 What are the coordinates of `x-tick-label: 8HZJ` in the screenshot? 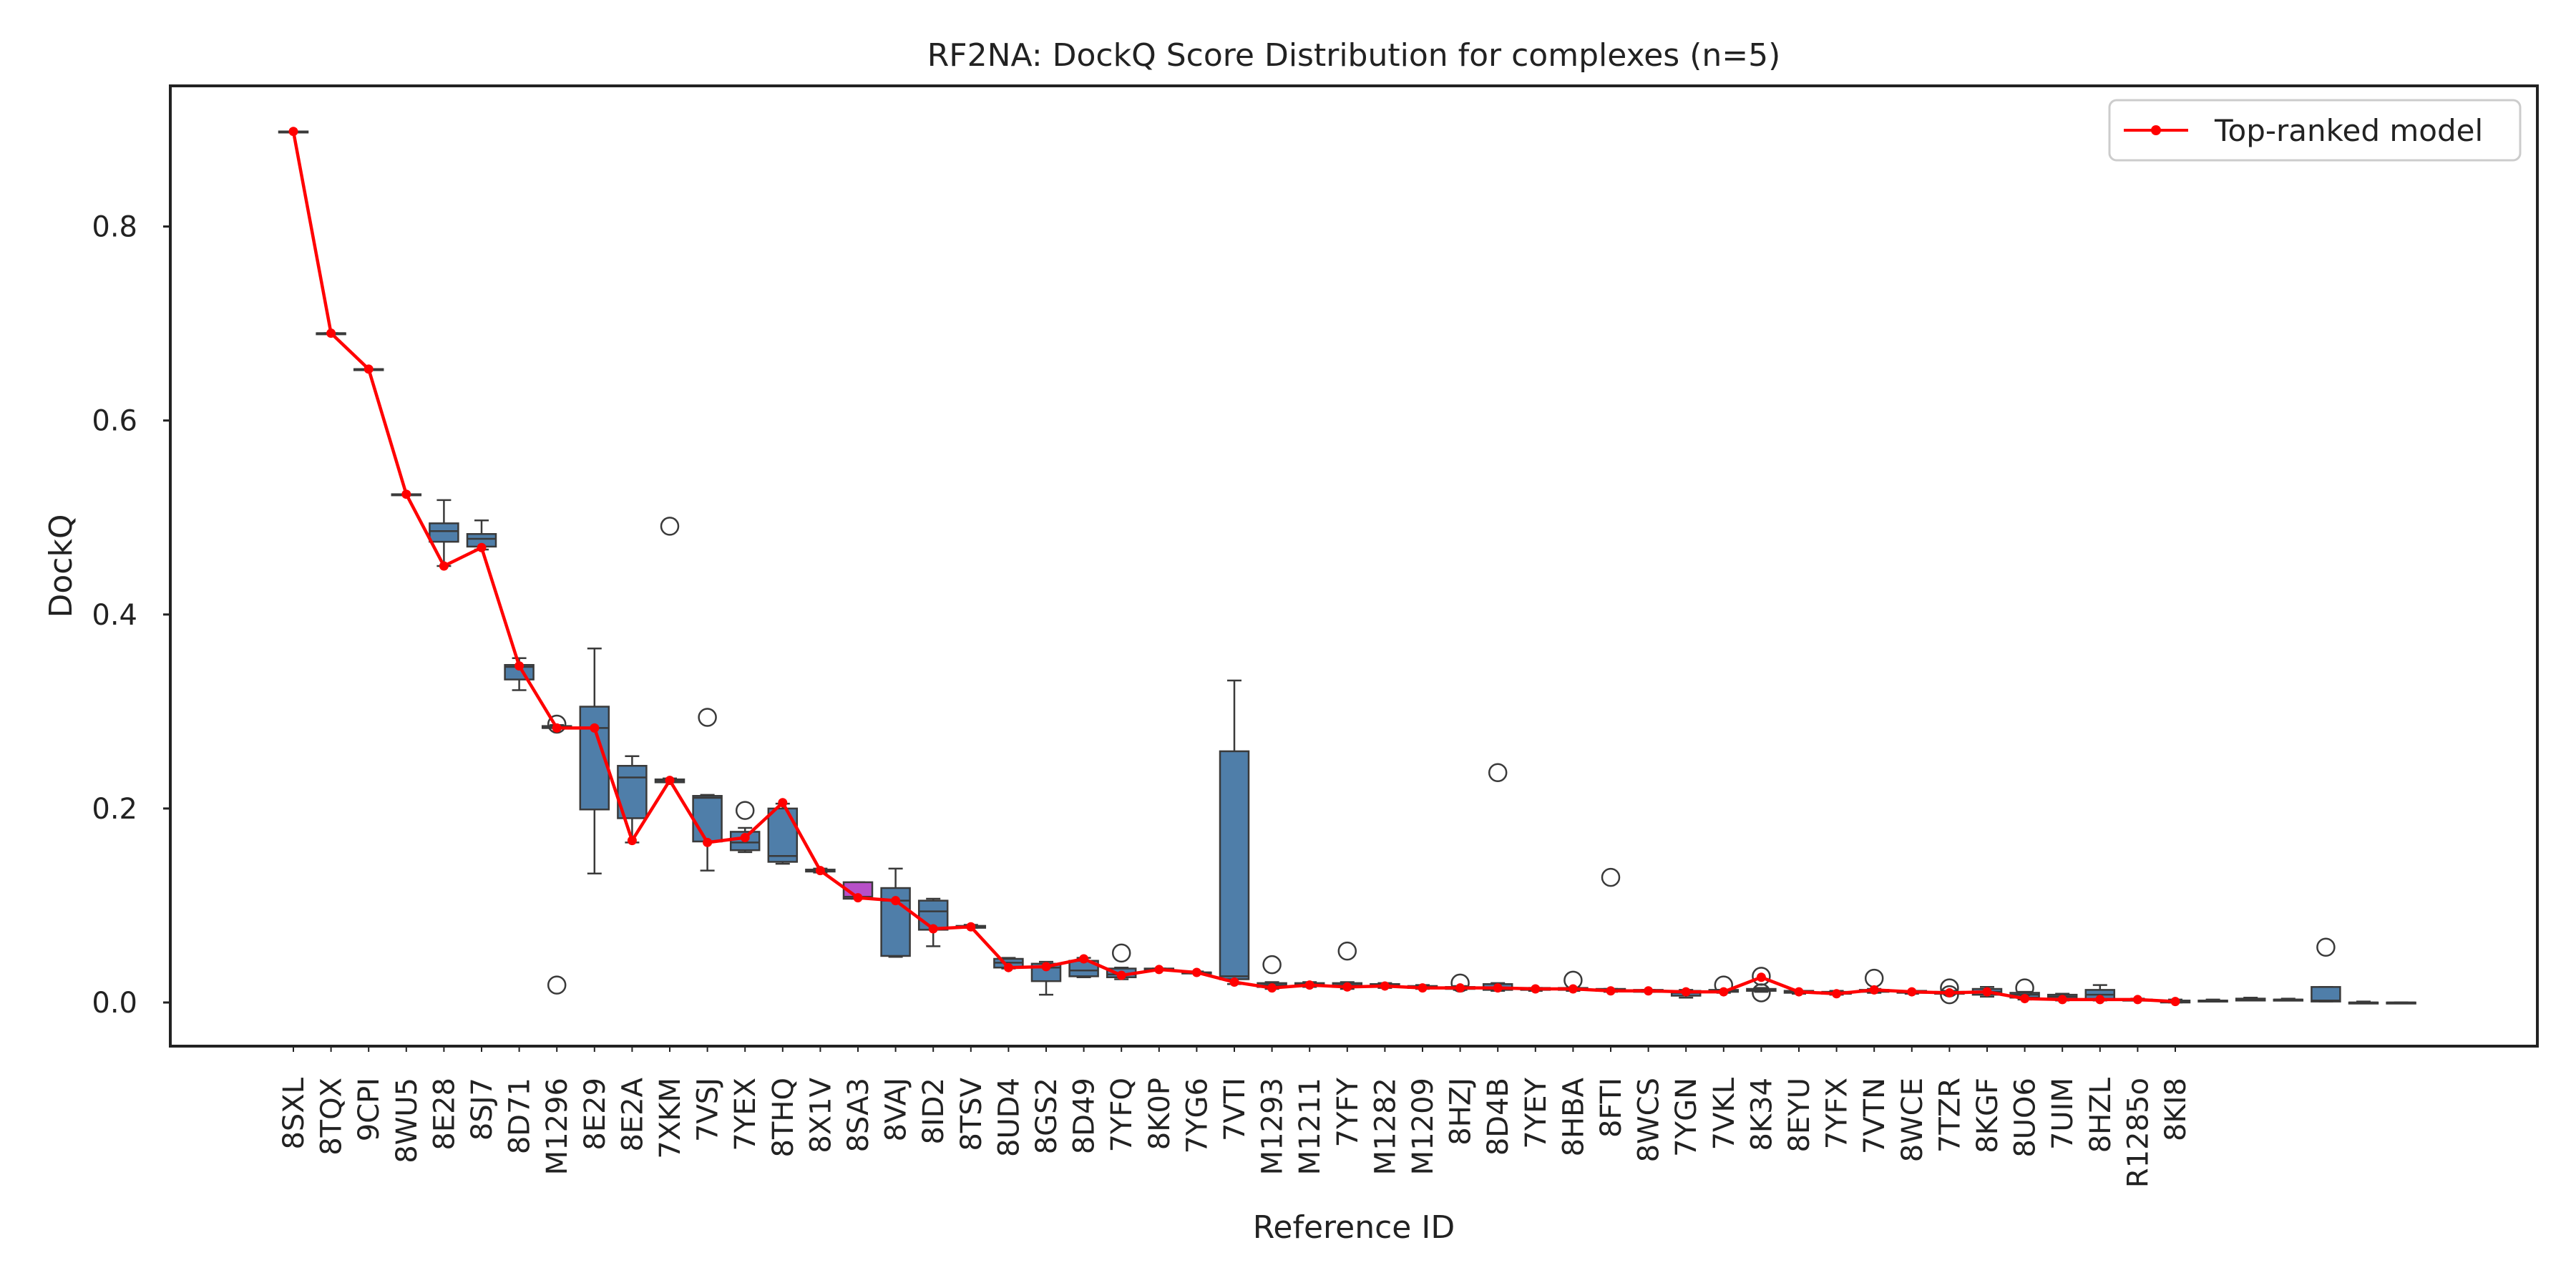 It's located at (1461, 1112).